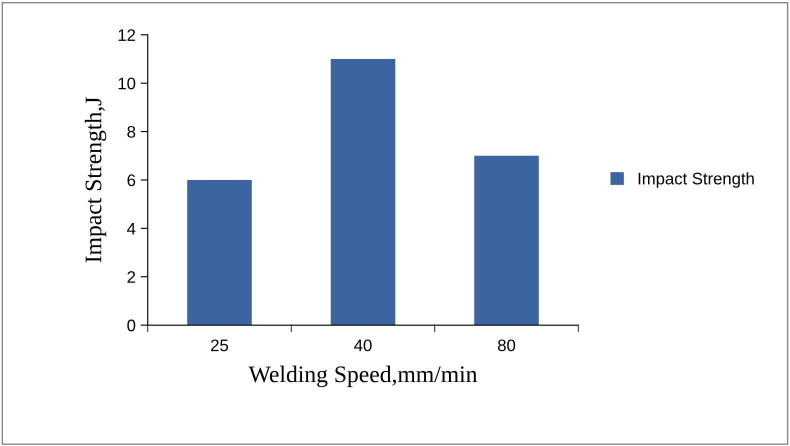 This screenshot has height=446, width=790. Describe the element at coordinates (127, 35) in the screenshot. I see `y-tick-label: 12` at that location.